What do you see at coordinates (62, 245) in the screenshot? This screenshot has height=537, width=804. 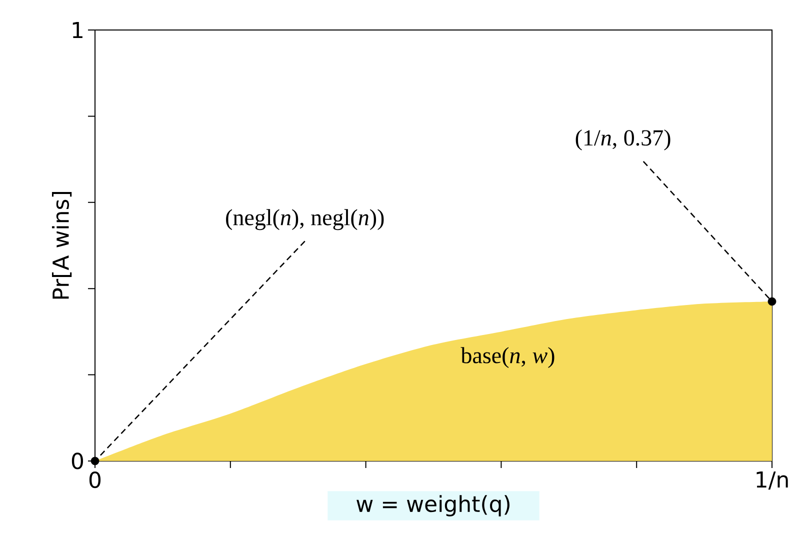 I see `y-axis-title: Pr[A wins]` at bounding box center [62, 245].